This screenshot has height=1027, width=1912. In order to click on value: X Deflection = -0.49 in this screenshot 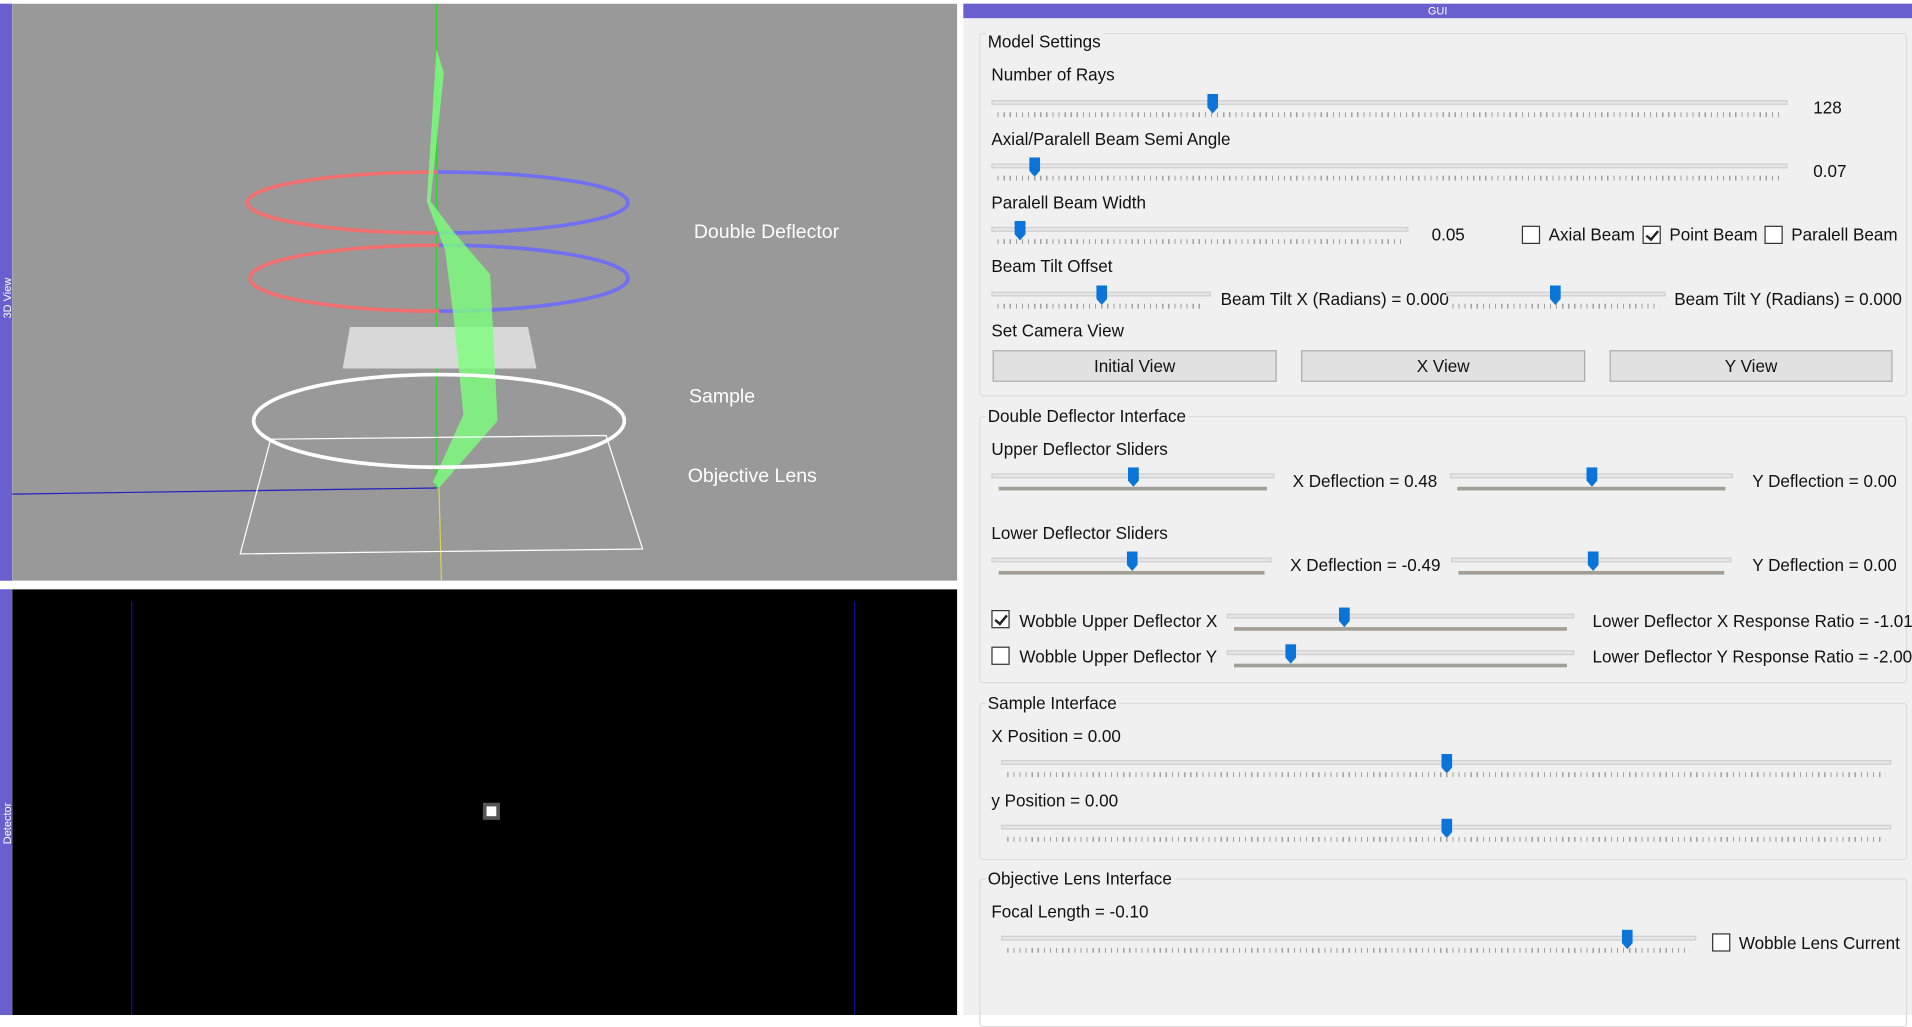, I will do `click(1365, 565)`.